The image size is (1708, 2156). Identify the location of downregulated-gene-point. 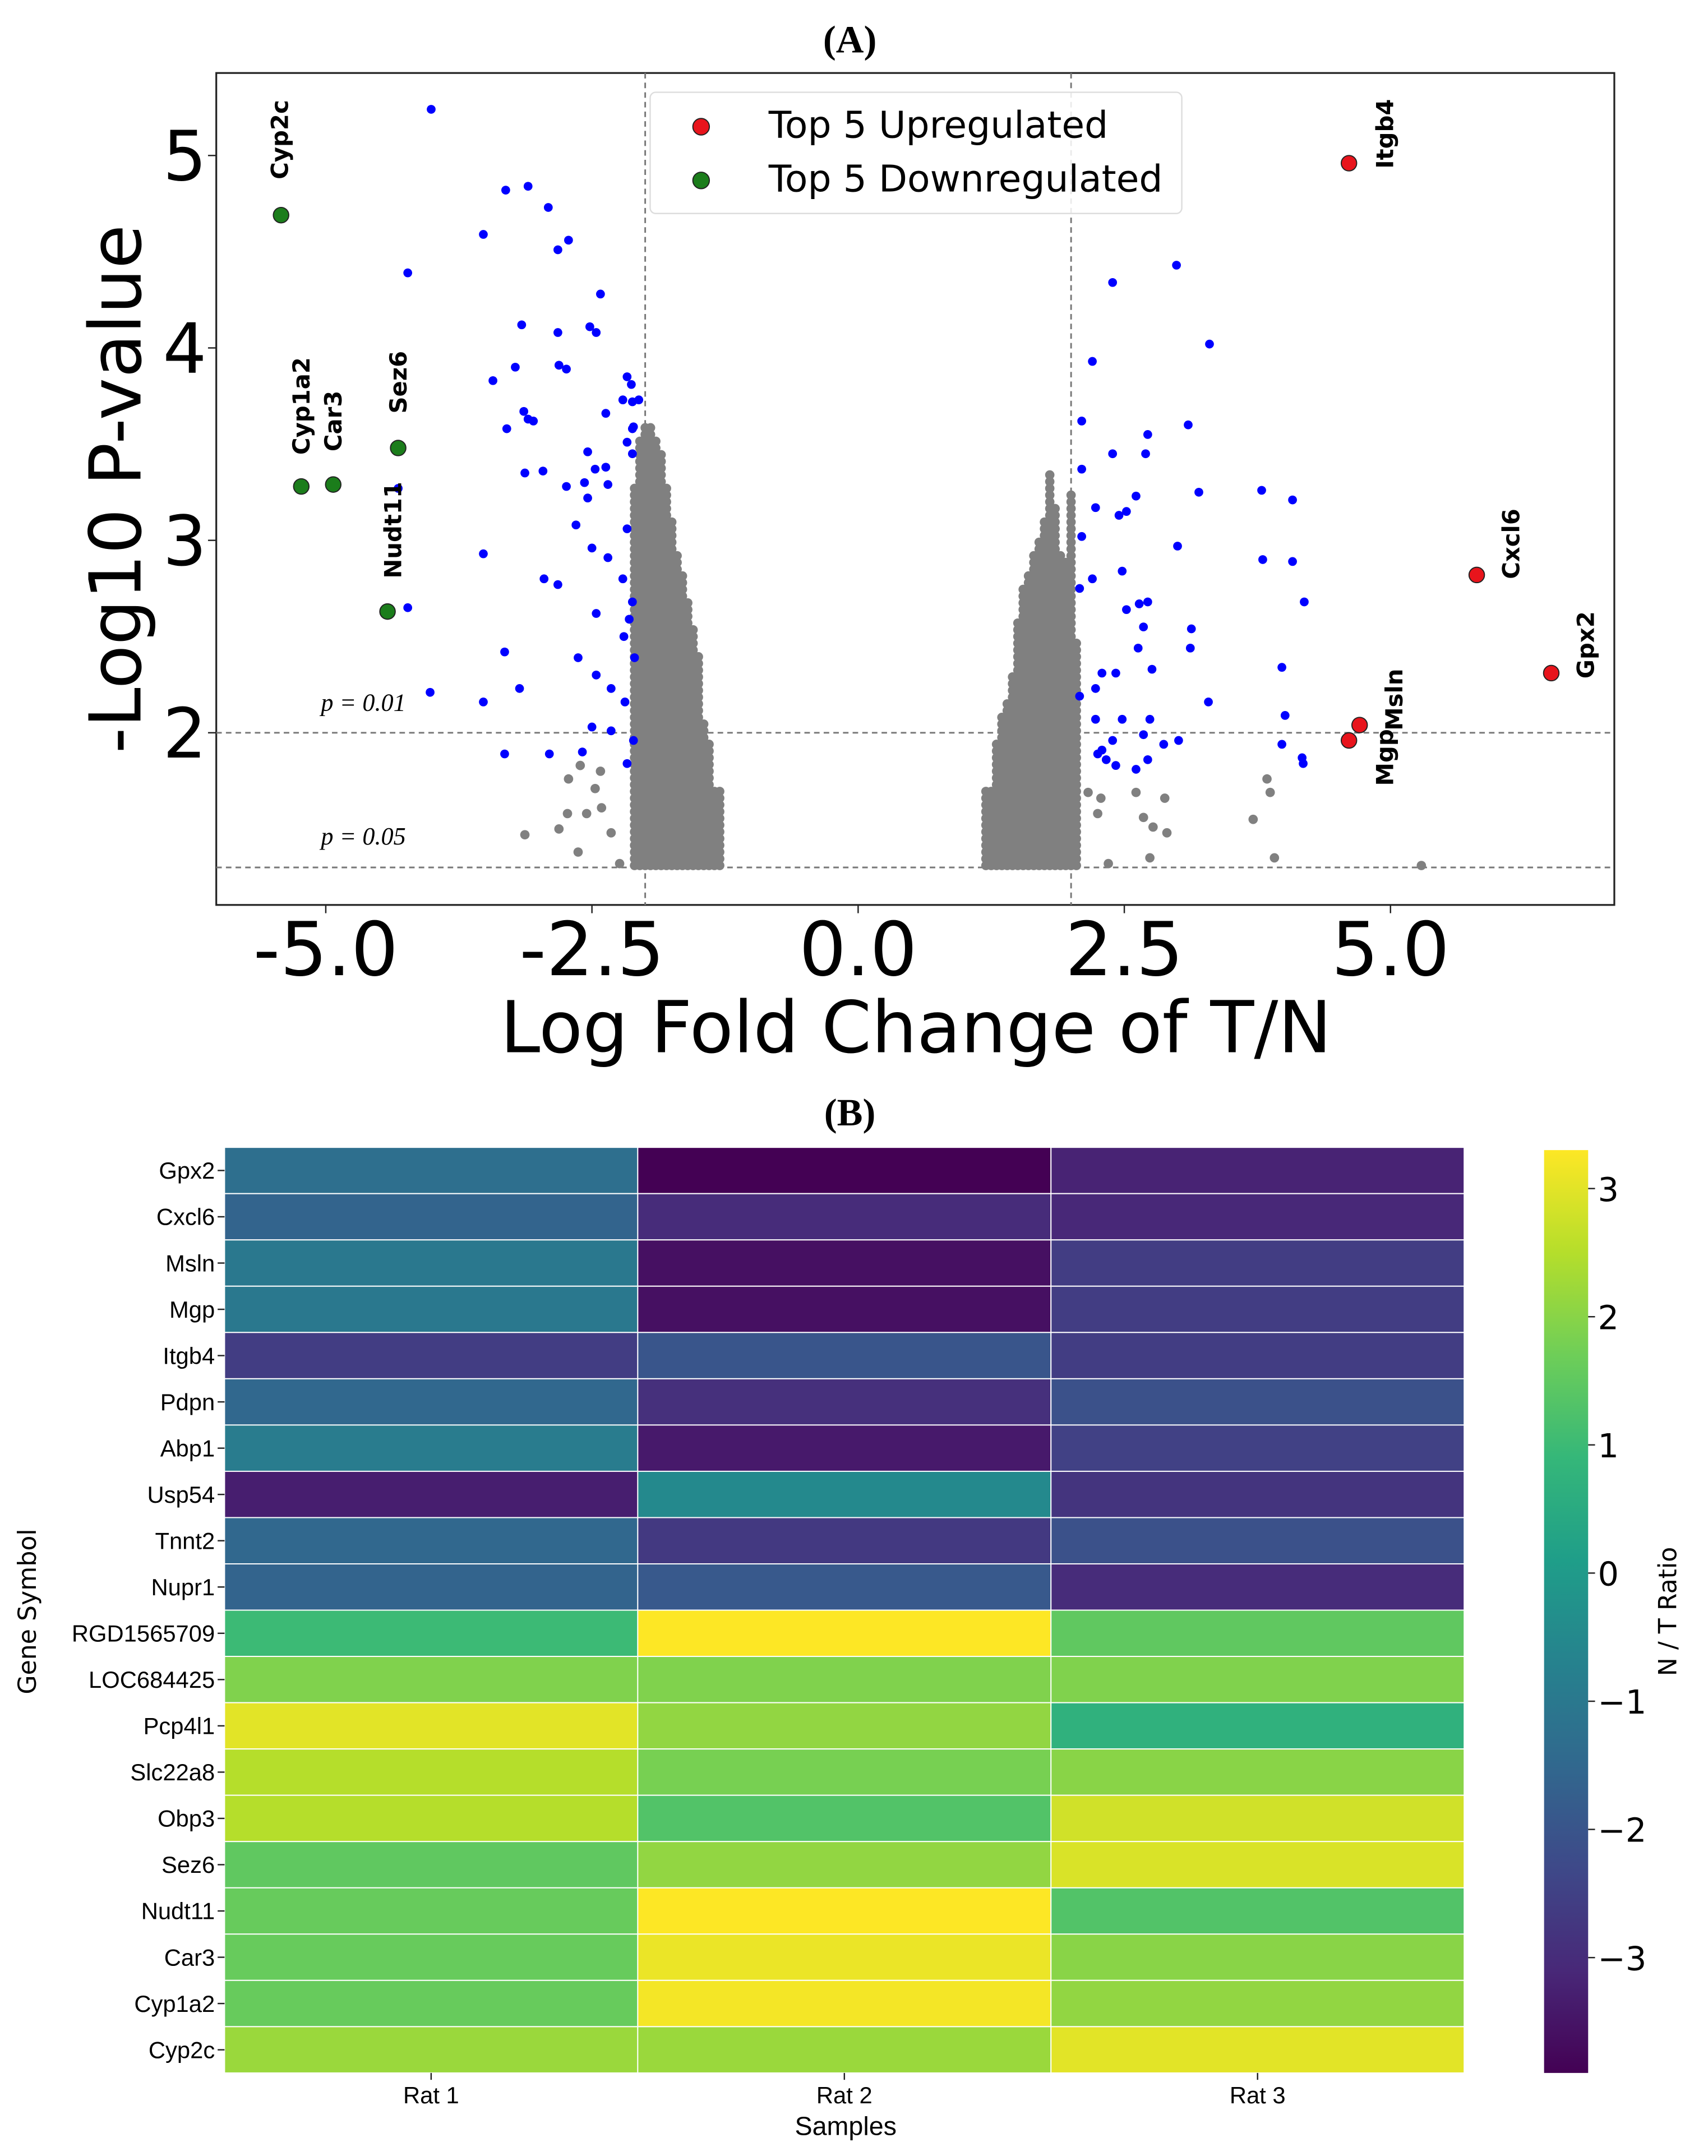
(398, 448).